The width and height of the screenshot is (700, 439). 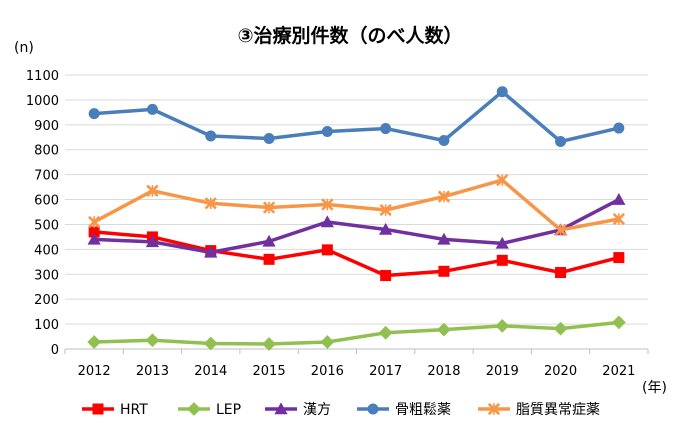 What do you see at coordinates (94, 371) in the screenshot?
I see `x-tick-label: 2012` at bounding box center [94, 371].